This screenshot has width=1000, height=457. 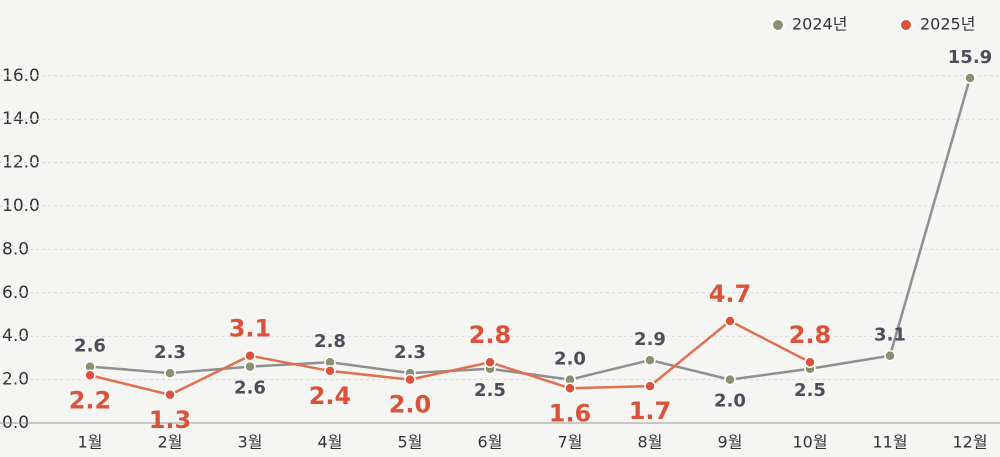 I want to click on legend-label: 2024년, so click(x=819, y=24).